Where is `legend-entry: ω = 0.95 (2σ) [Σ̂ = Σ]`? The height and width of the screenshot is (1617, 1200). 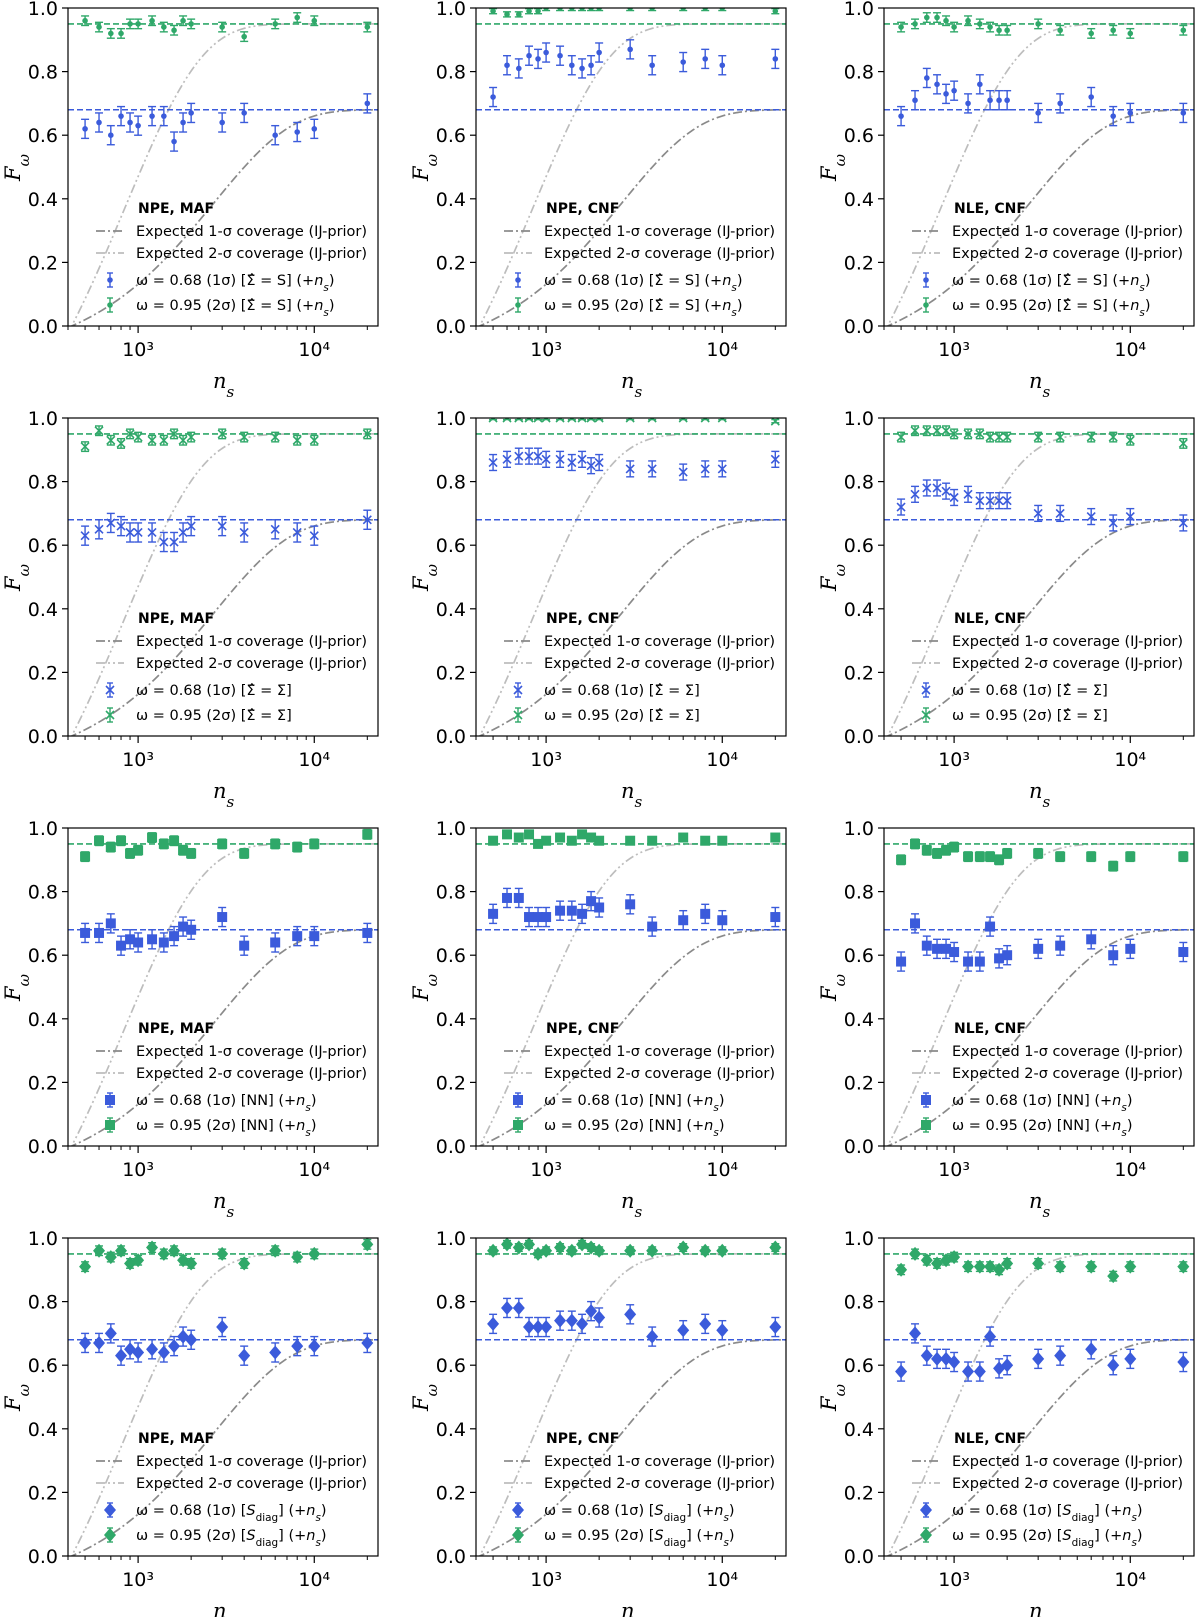
legend-entry: ω = 0.95 (2σ) [Σ̂ = Σ] is located at coordinates (622, 716).